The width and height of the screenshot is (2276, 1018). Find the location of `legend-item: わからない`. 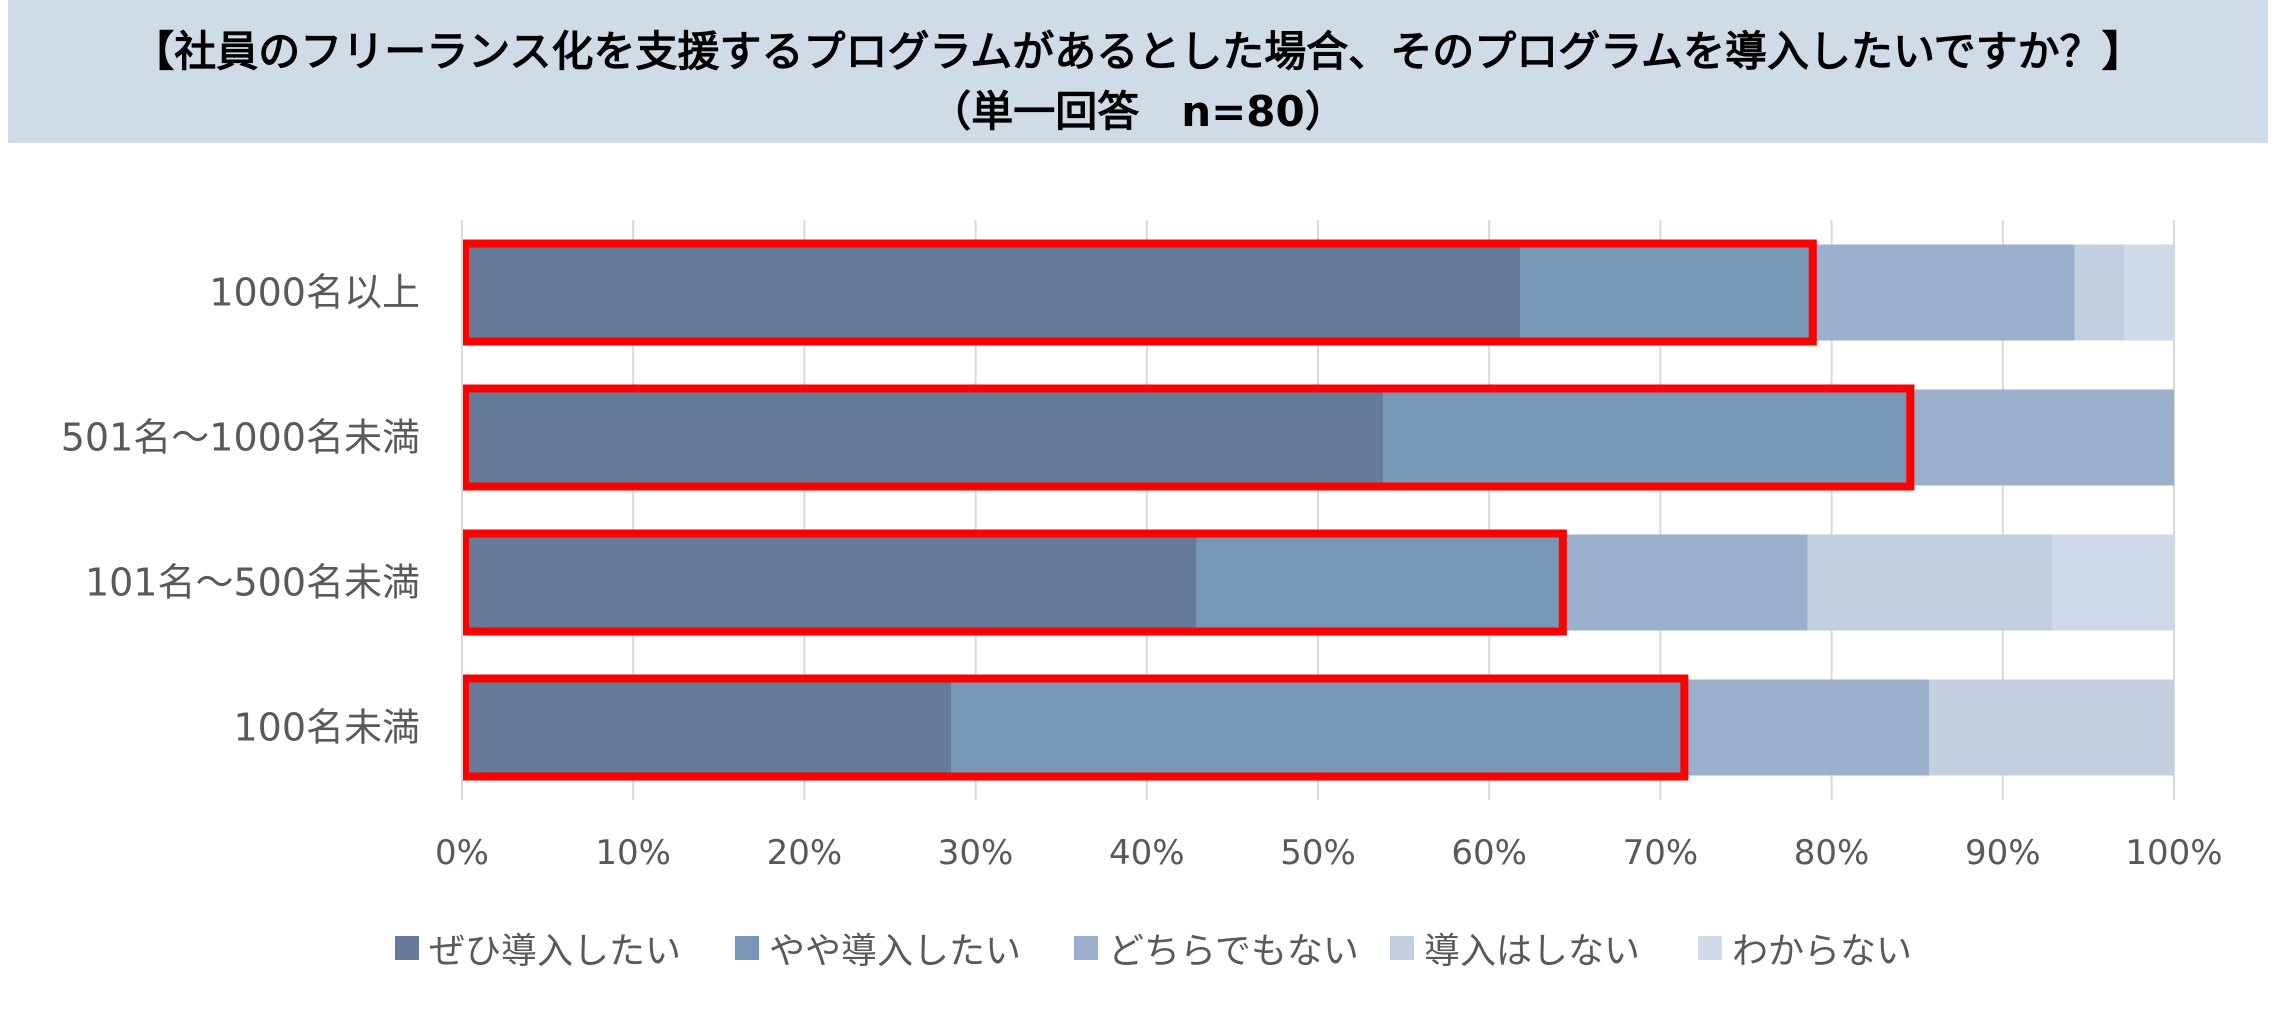

legend-item: わからない is located at coordinates (1805, 948).